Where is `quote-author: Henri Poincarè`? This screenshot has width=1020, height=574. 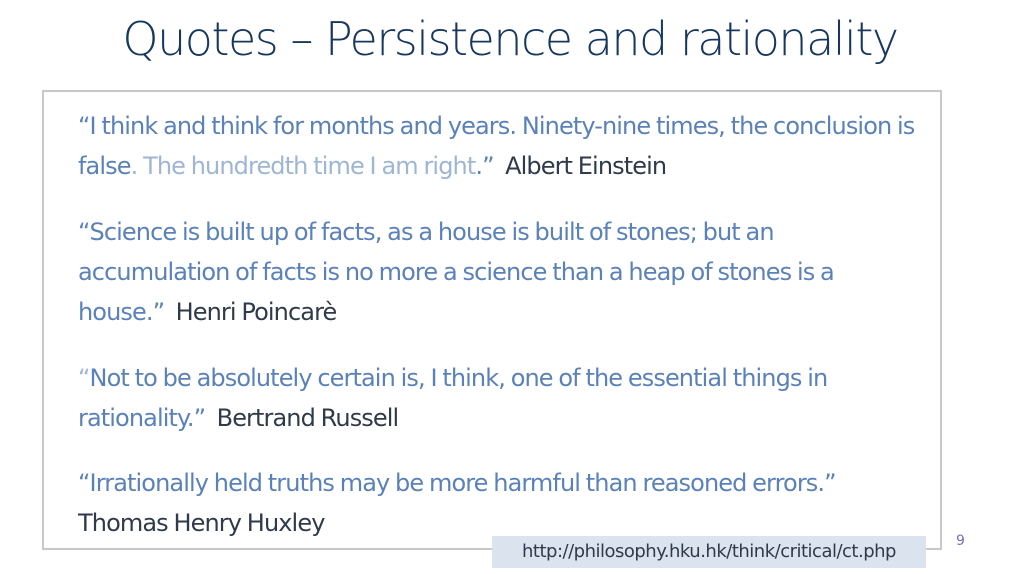
quote-author: Henri Poincarè is located at coordinates (256, 312).